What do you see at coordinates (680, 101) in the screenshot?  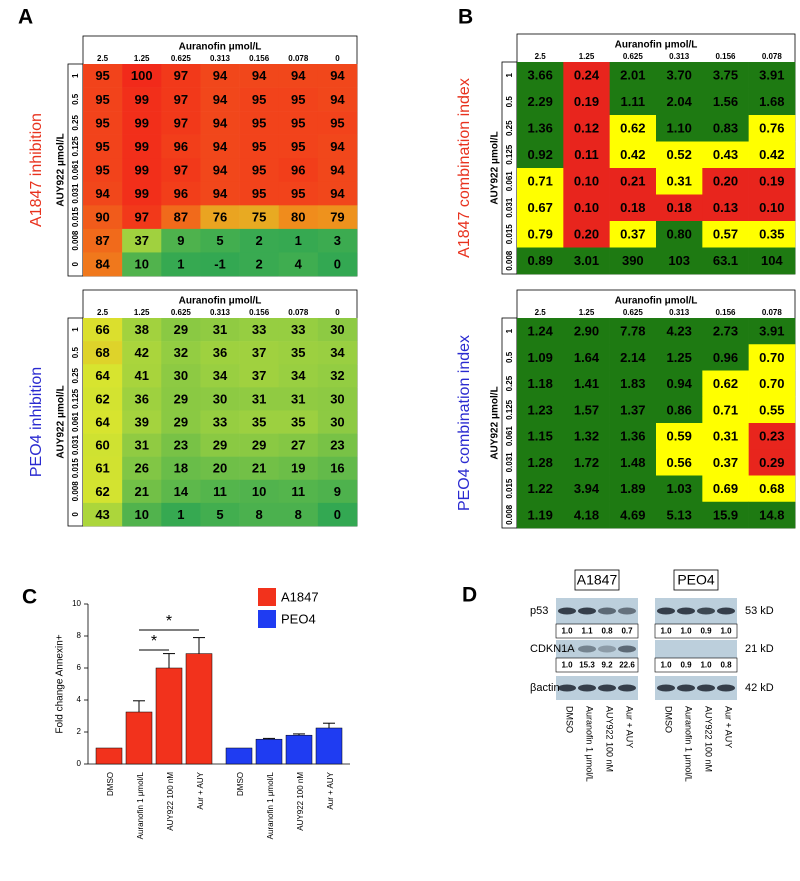 I see `cell-value: 2.04` at bounding box center [680, 101].